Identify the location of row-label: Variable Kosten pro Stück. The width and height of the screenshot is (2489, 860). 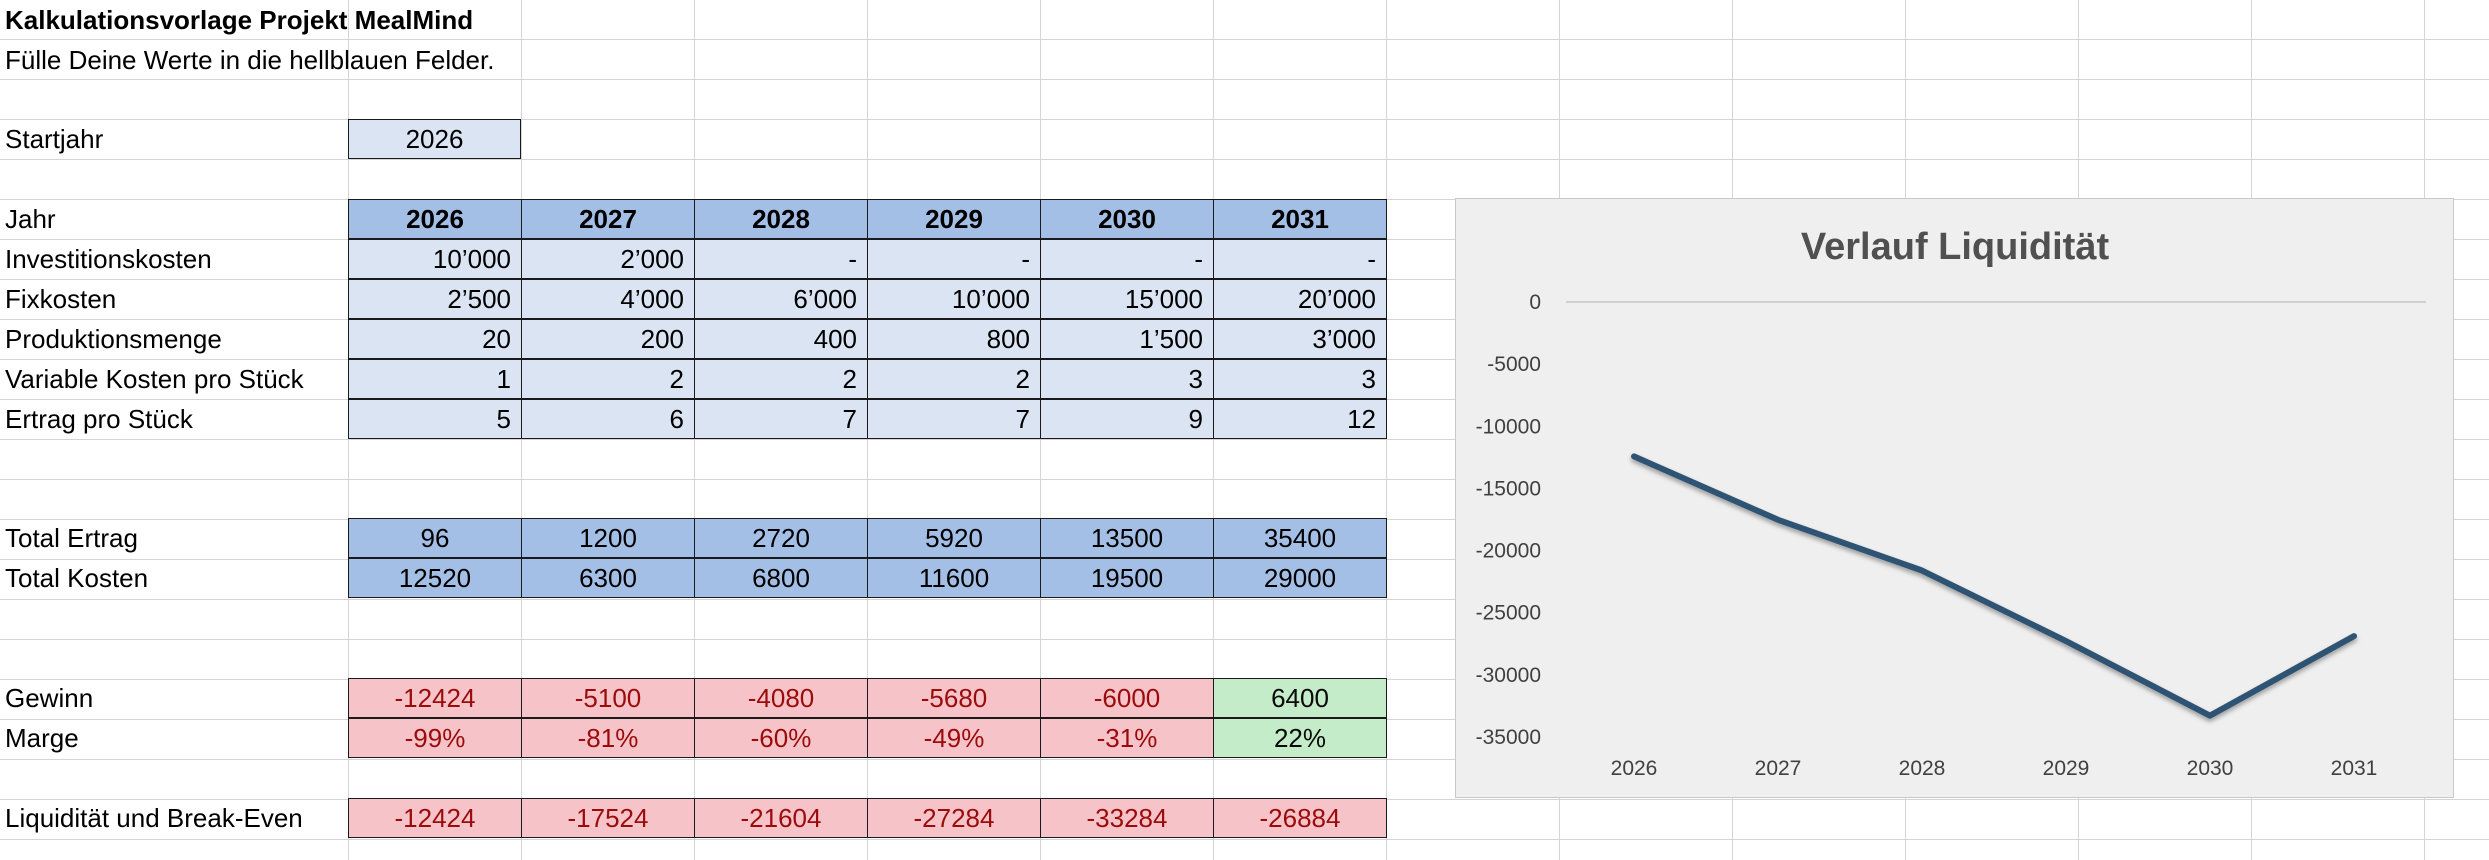
(154, 379).